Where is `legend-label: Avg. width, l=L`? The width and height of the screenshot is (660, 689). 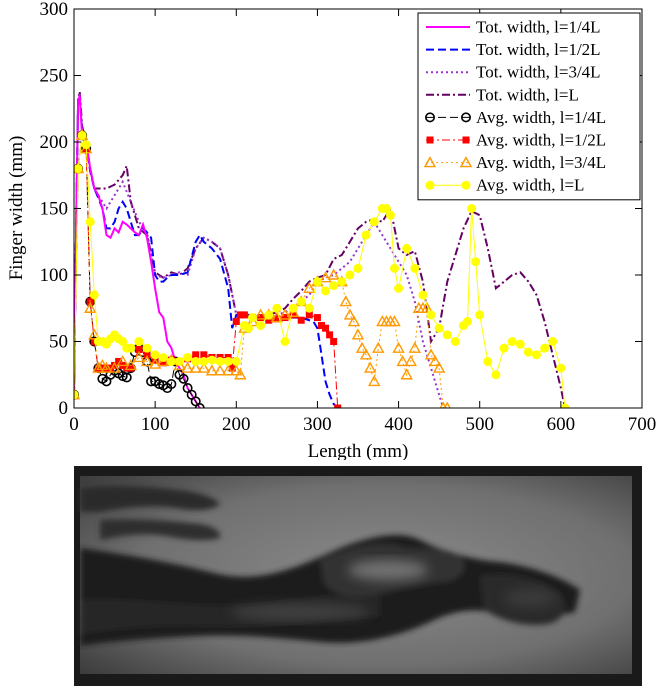 legend-label: Avg. width, l=L is located at coordinates (530, 185).